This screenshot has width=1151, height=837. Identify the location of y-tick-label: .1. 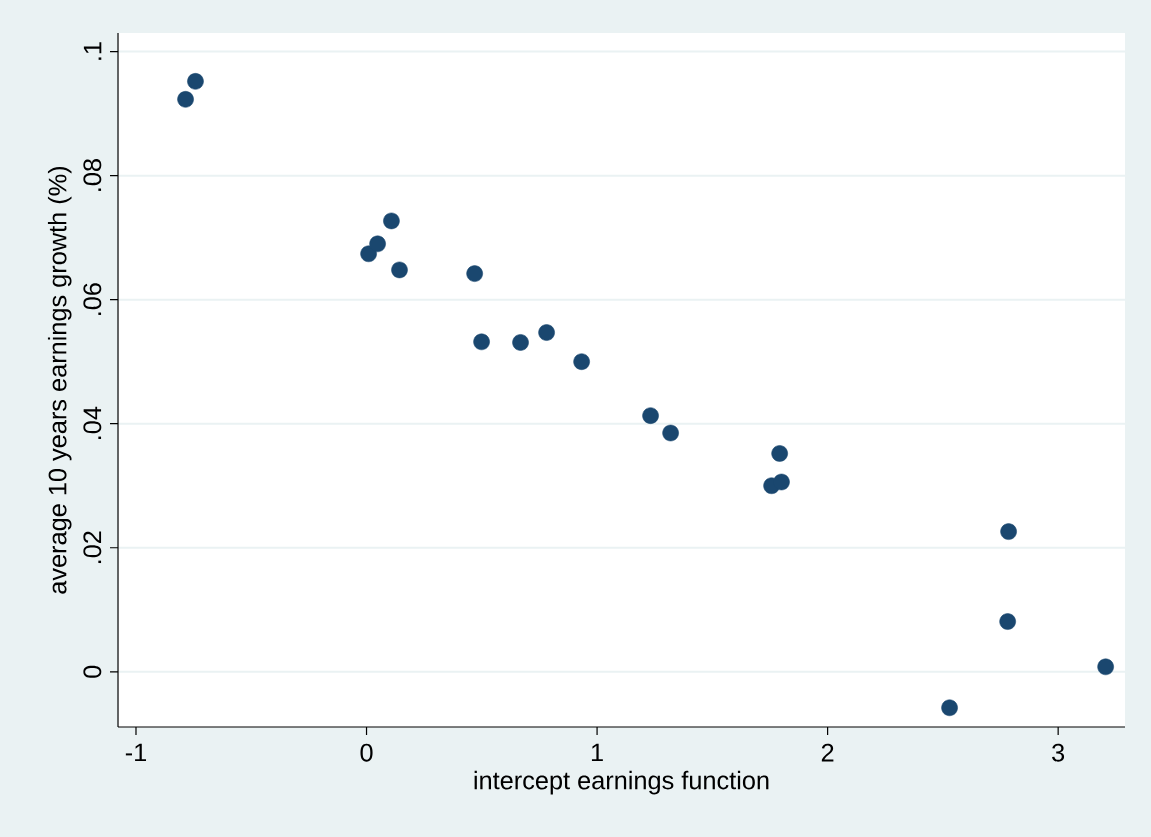
(92, 51).